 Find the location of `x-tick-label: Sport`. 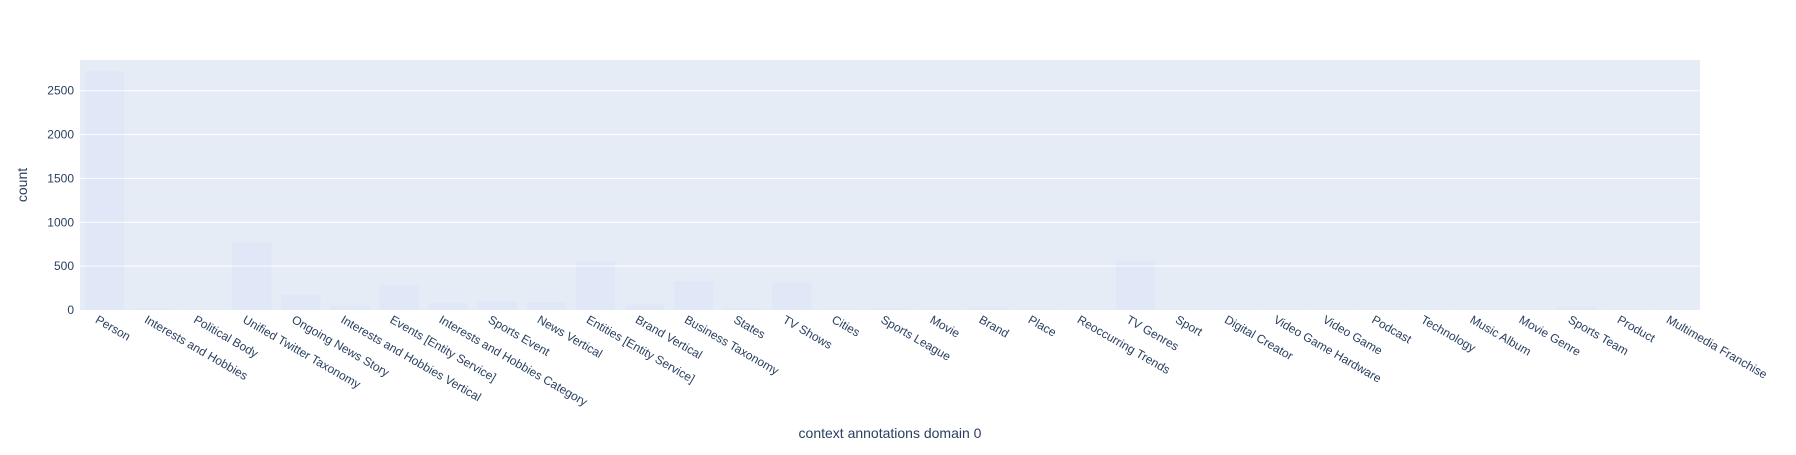

x-tick-label: Sport is located at coordinates (1189, 325).